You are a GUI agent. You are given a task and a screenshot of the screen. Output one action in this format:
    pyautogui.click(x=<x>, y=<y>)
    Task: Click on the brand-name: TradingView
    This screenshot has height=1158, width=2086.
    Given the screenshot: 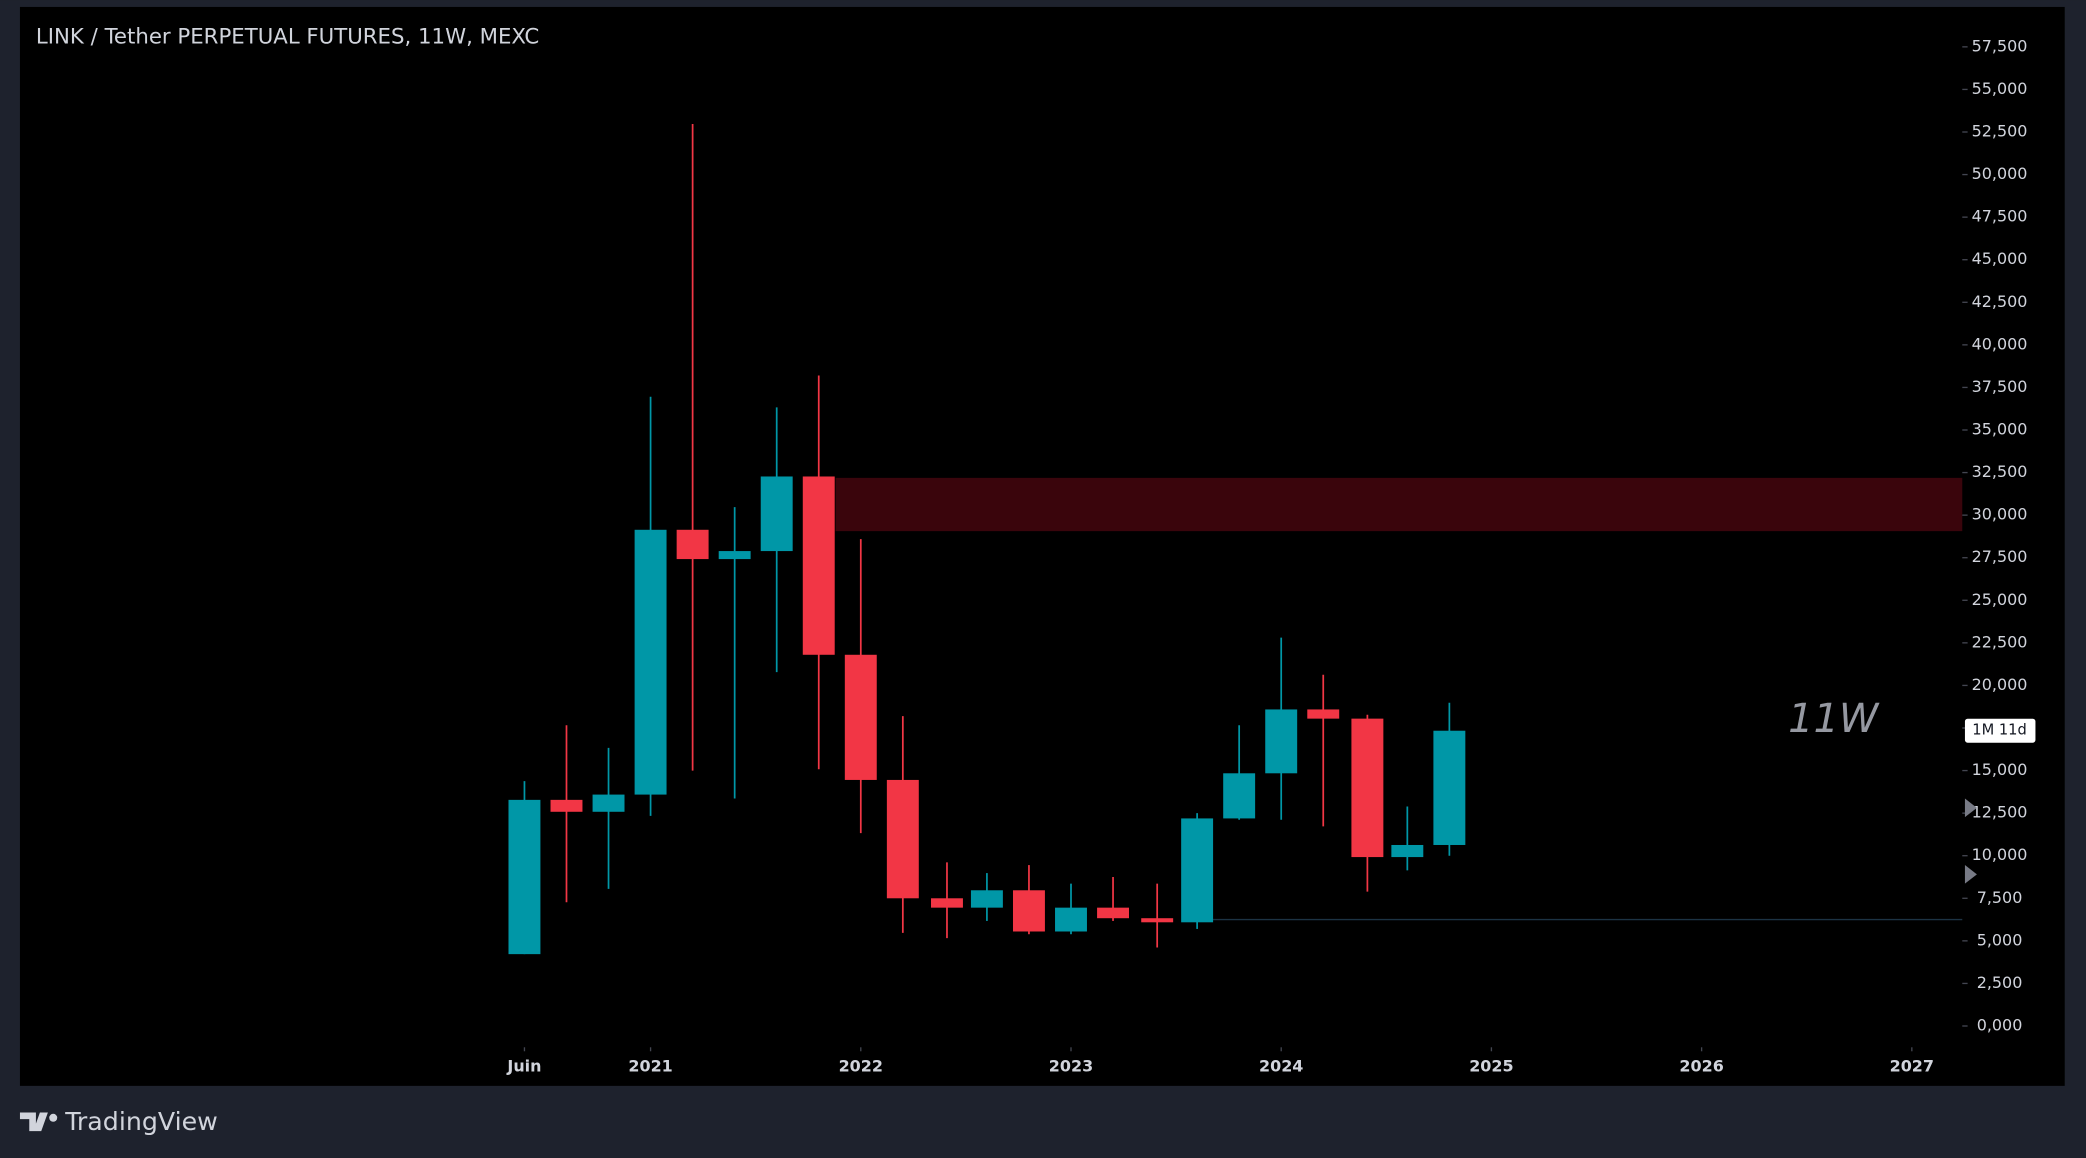 What is the action you would take?
    pyautogui.click(x=141, y=1121)
    